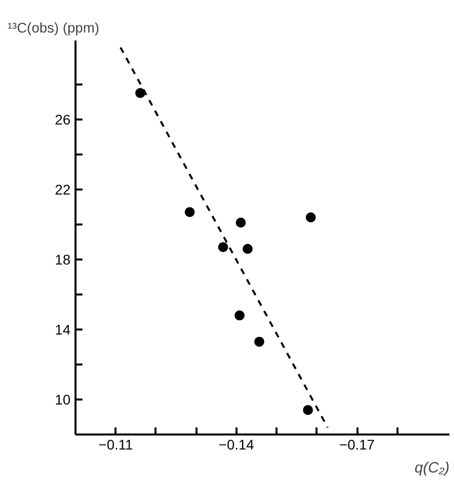 This screenshot has height=481, width=454. What do you see at coordinates (236, 444) in the screenshot?
I see `x-tick-label: −0.14` at bounding box center [236, 444].